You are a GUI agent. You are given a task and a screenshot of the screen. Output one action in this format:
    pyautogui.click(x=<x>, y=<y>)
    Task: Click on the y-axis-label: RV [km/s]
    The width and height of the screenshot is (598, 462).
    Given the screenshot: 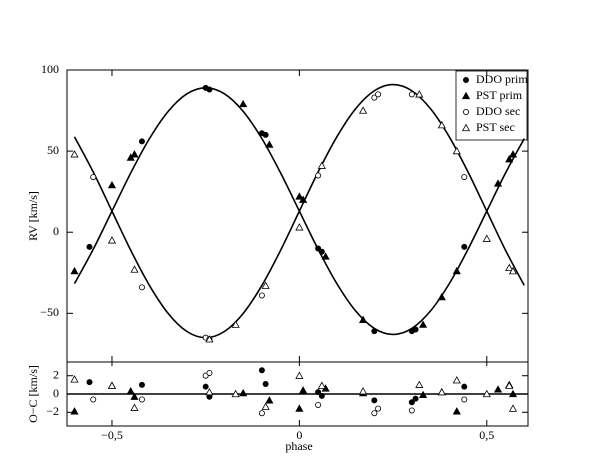 What is the action you would take?
    pyautogui.click(x=33, y=216)
    